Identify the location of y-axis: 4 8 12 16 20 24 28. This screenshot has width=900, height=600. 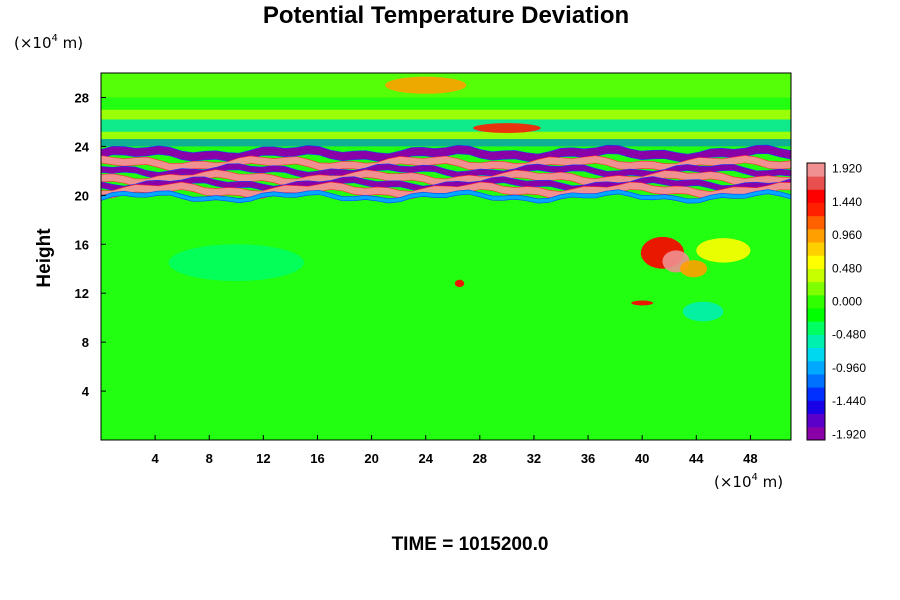
(90, 244).